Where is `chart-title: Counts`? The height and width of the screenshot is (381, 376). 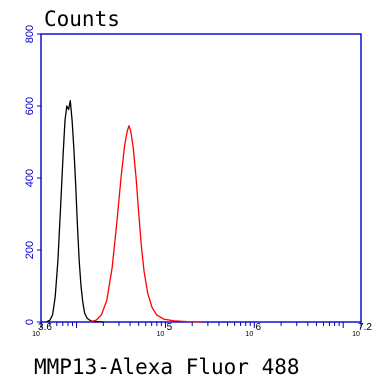 chart-title: Counts is located at coordinates (82, 19).